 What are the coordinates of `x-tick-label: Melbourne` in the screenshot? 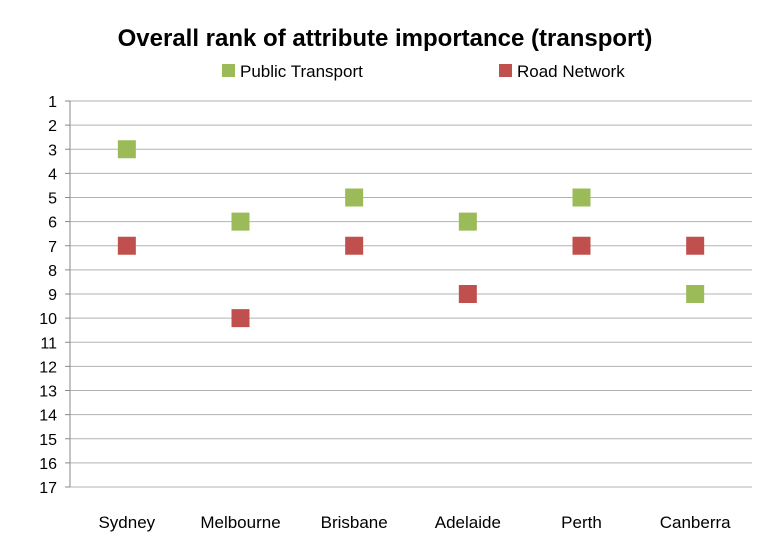 It's located at (240, 522).